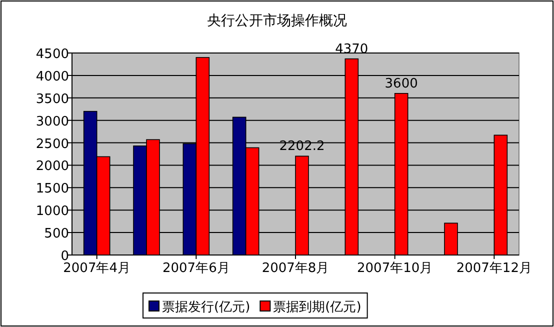  Describe the element at coordinates (196, 268) in the screenshot. I see `x-tick-label: 2007年6月` at that location.